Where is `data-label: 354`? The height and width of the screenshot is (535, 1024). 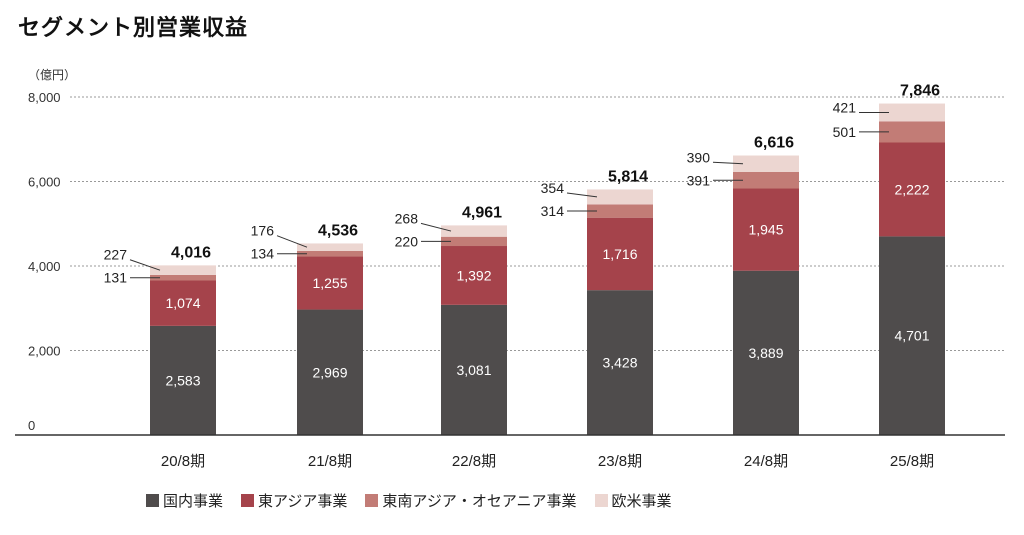 data-label: 354 is located at coordinates (553, 188).